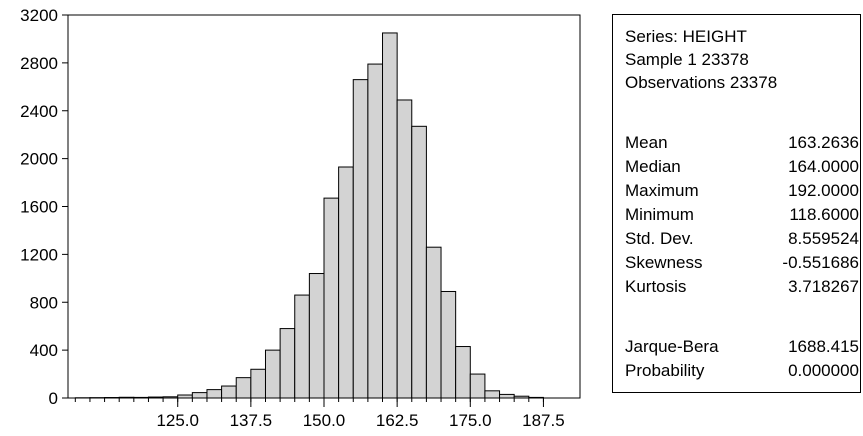 This screenshot has width=863, height=436. Describe the element at coordinates (44, 302) in the screenshot. I see `y-tick-label: 800` at that location.